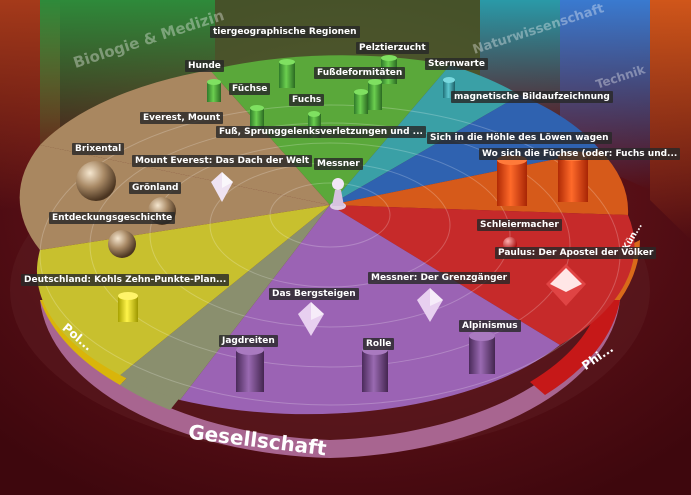 This screenshot has height=495, width=691. I want to click on label-messner-grenzgaenger: Messner: Der Grenzgänger, so click(439, 278).